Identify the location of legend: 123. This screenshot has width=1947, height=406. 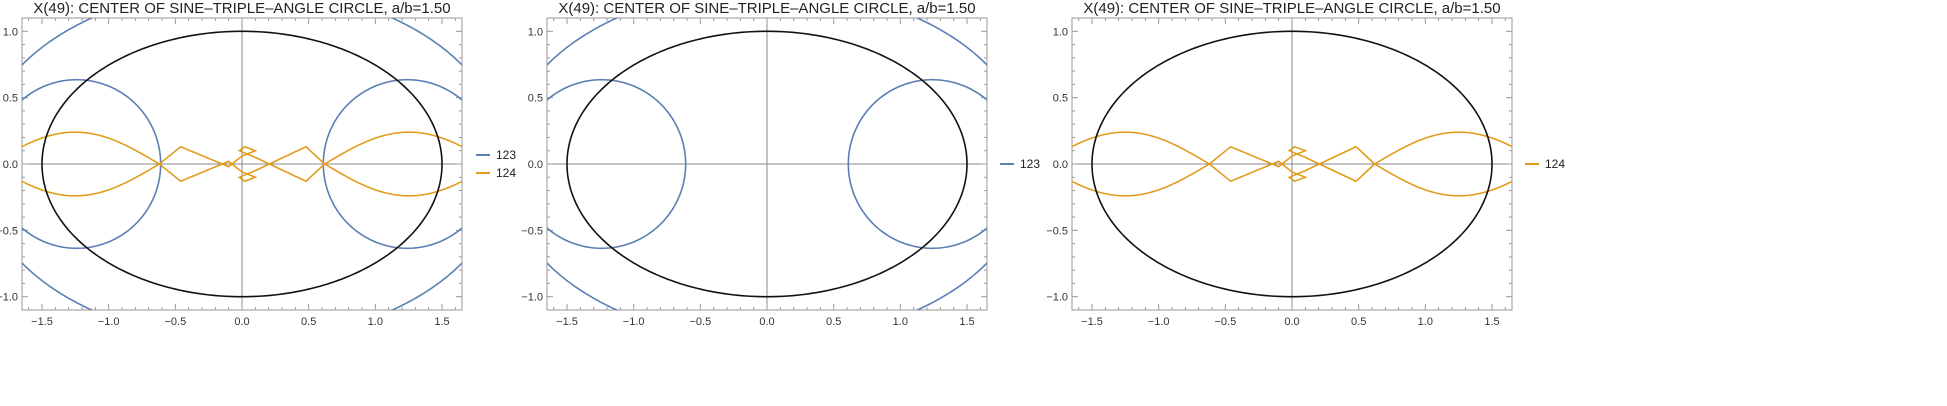
(1020, 164).